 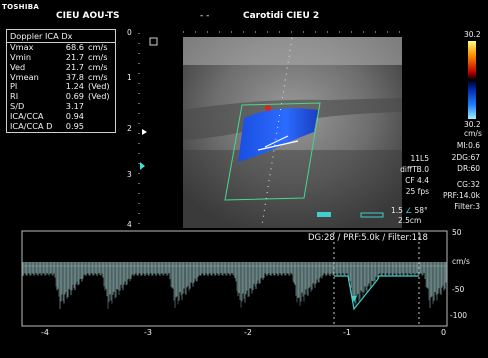 What do you see at coordinates (74, 115) in the screenshot?
I see `measurement-value: 0.94` at bounding box center [74, 115].